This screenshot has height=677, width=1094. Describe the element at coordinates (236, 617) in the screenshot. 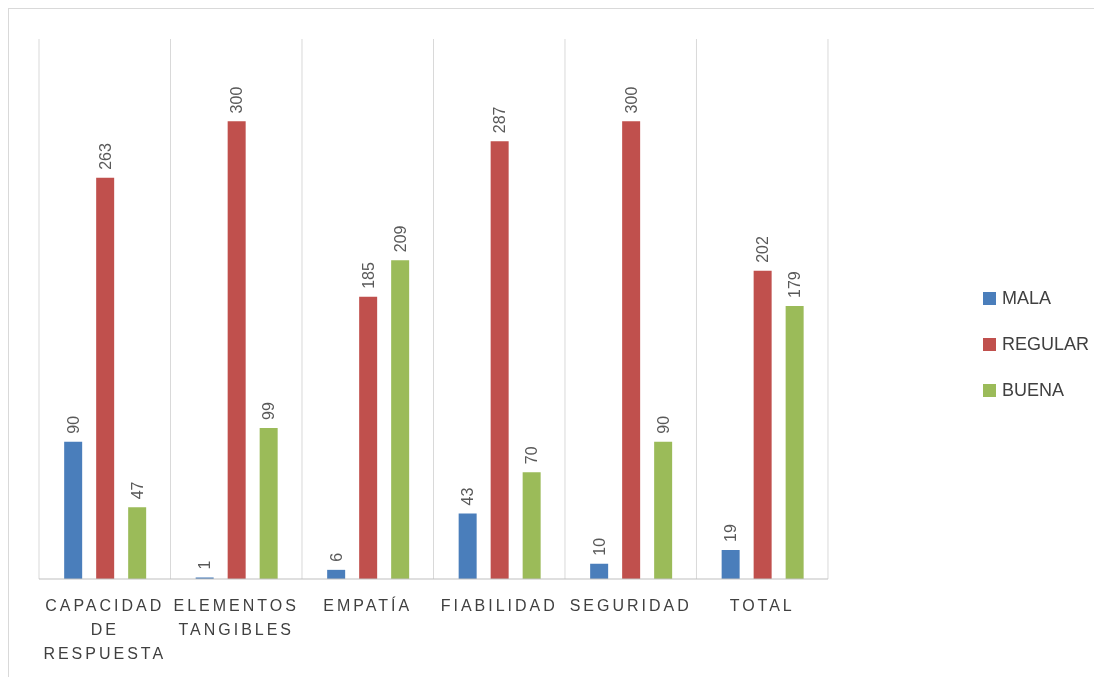

I see `x-tick-label: ELEMENTOS TANGIBLES` at that location.